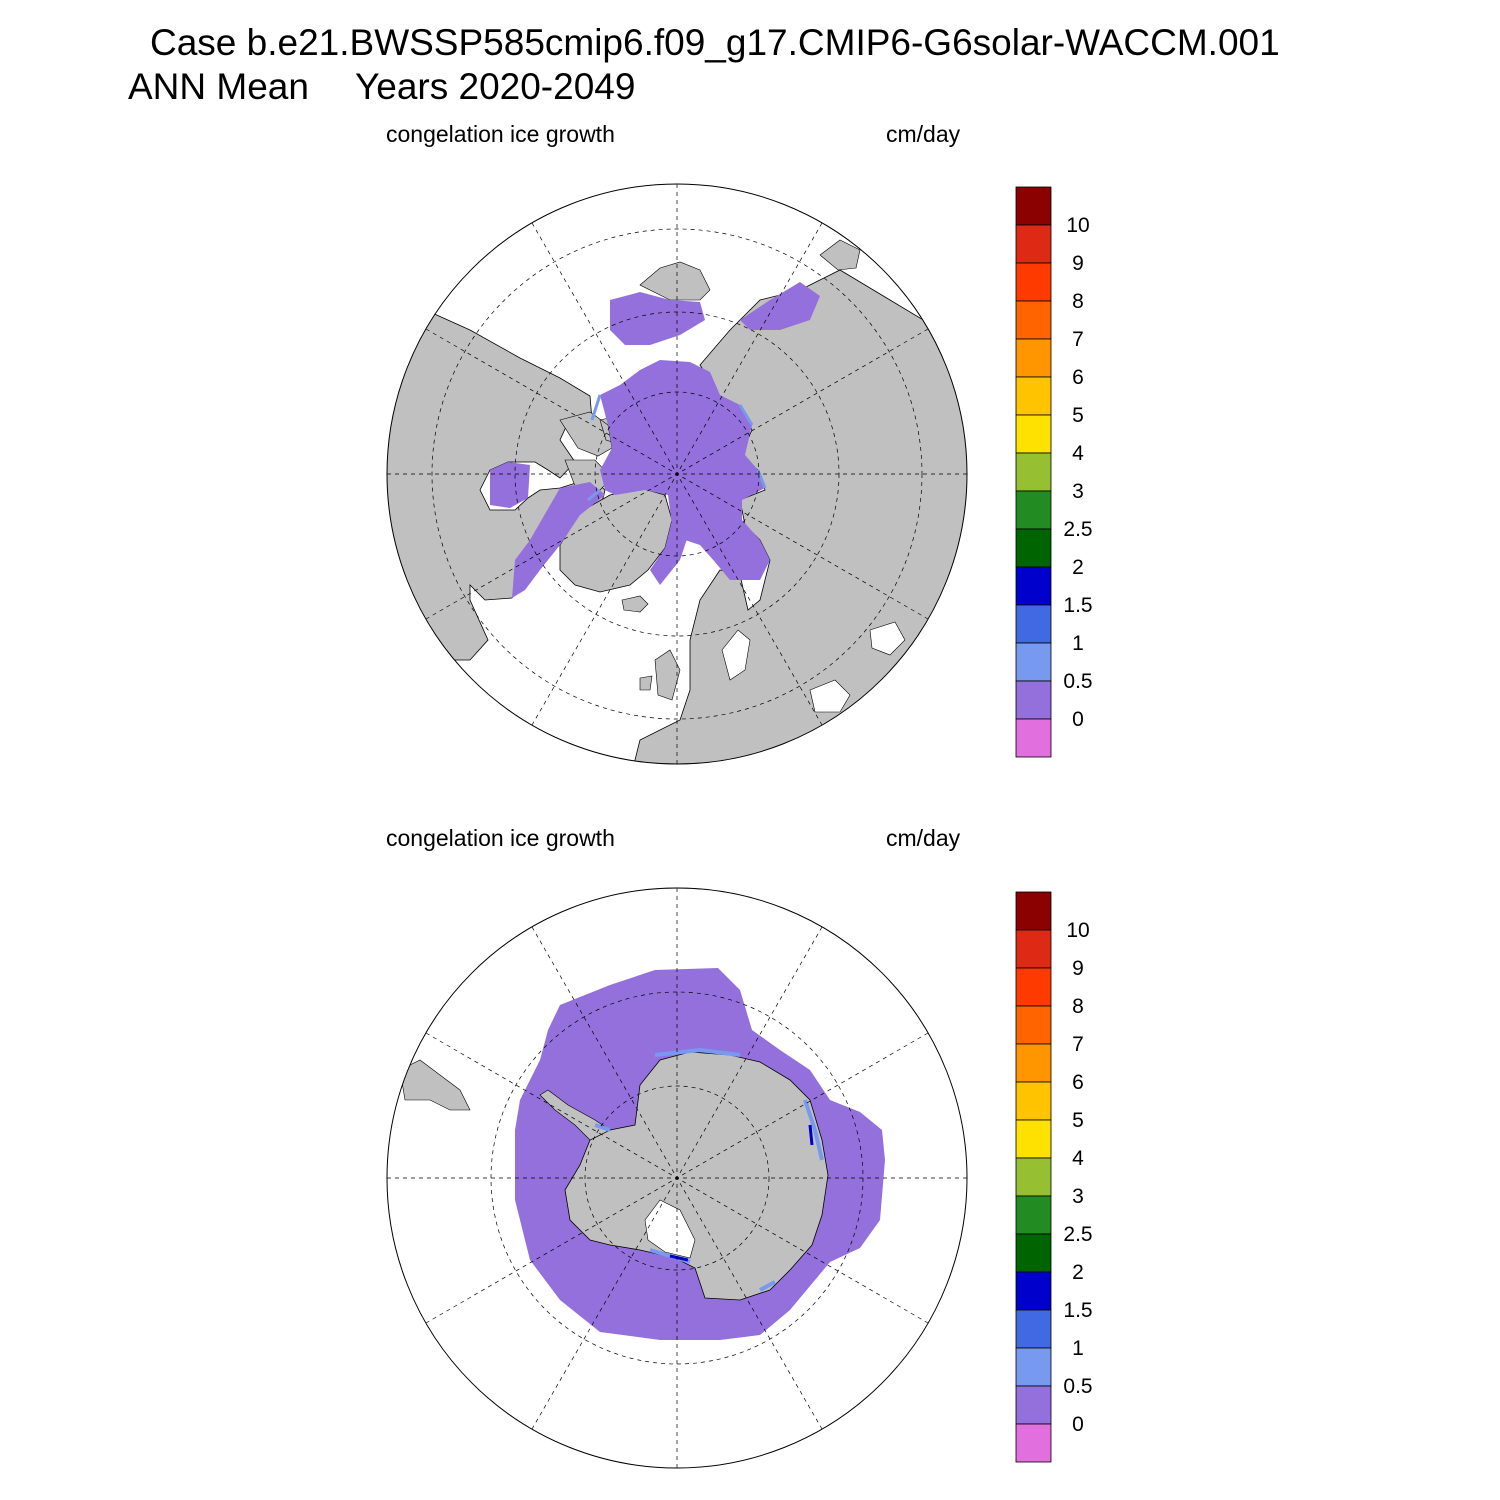  I want to click on north-units-label: cm/day, so click(923, 134).